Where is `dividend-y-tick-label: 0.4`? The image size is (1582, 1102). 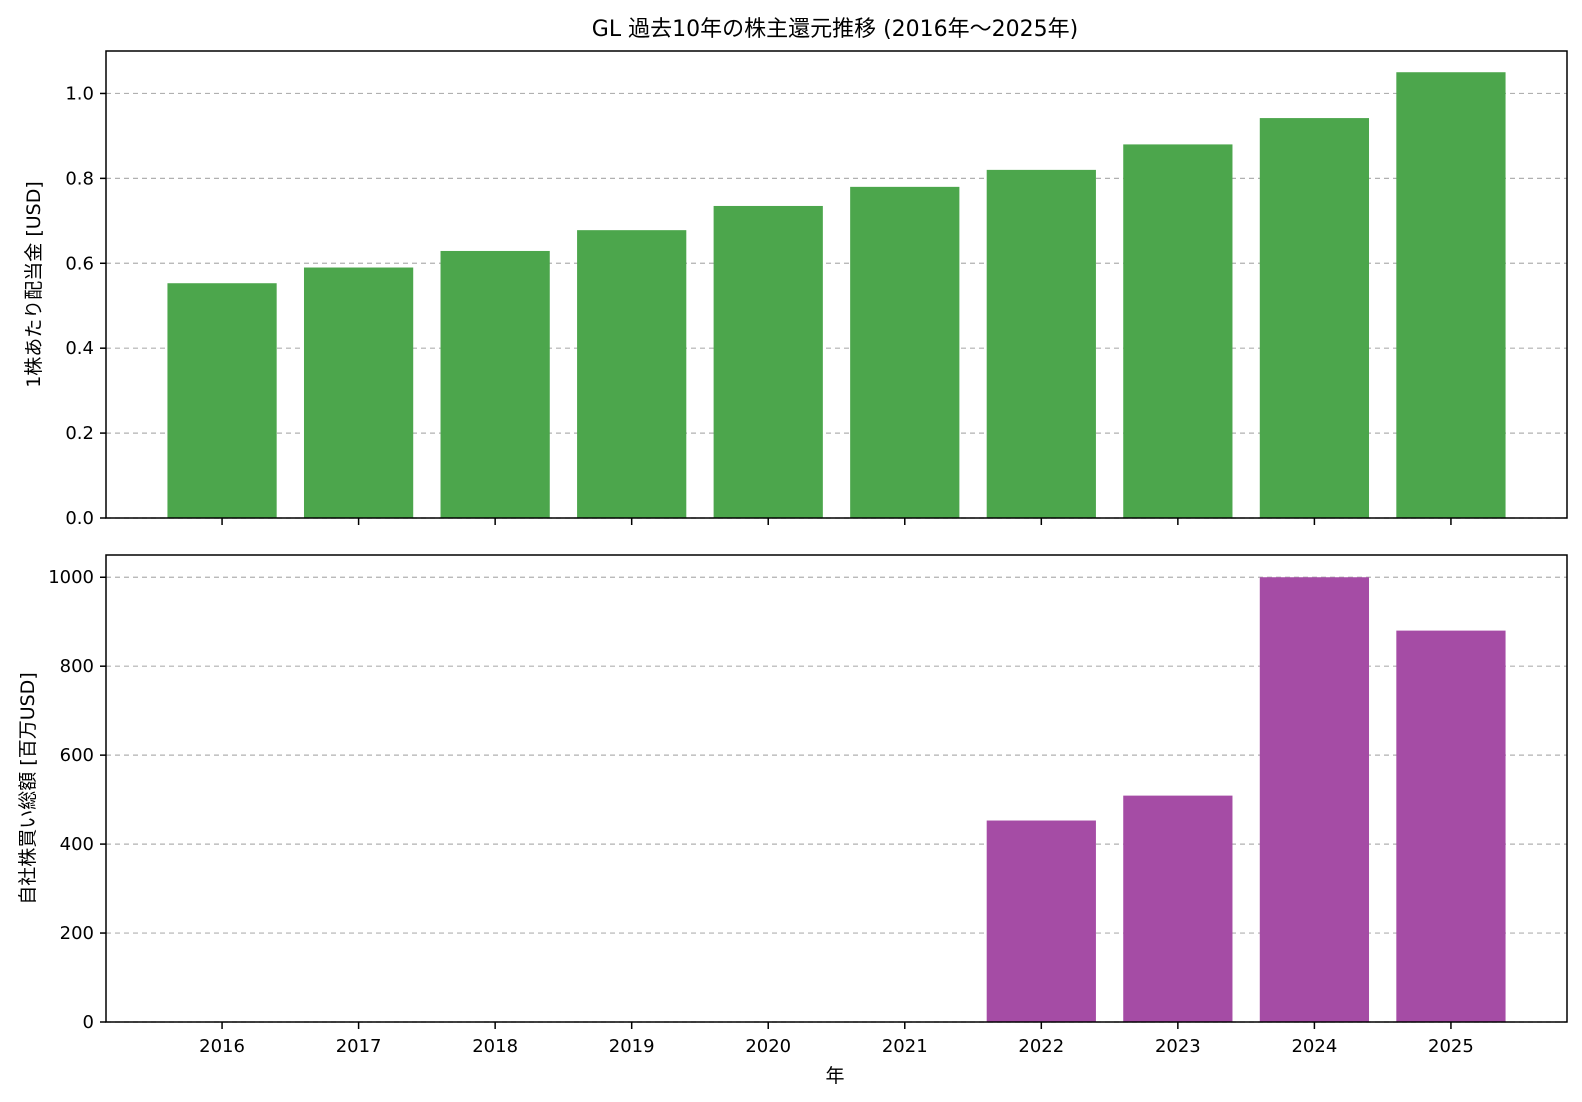 dividend-y-tick-label: 0.4 is located at coordinates (79, 348).